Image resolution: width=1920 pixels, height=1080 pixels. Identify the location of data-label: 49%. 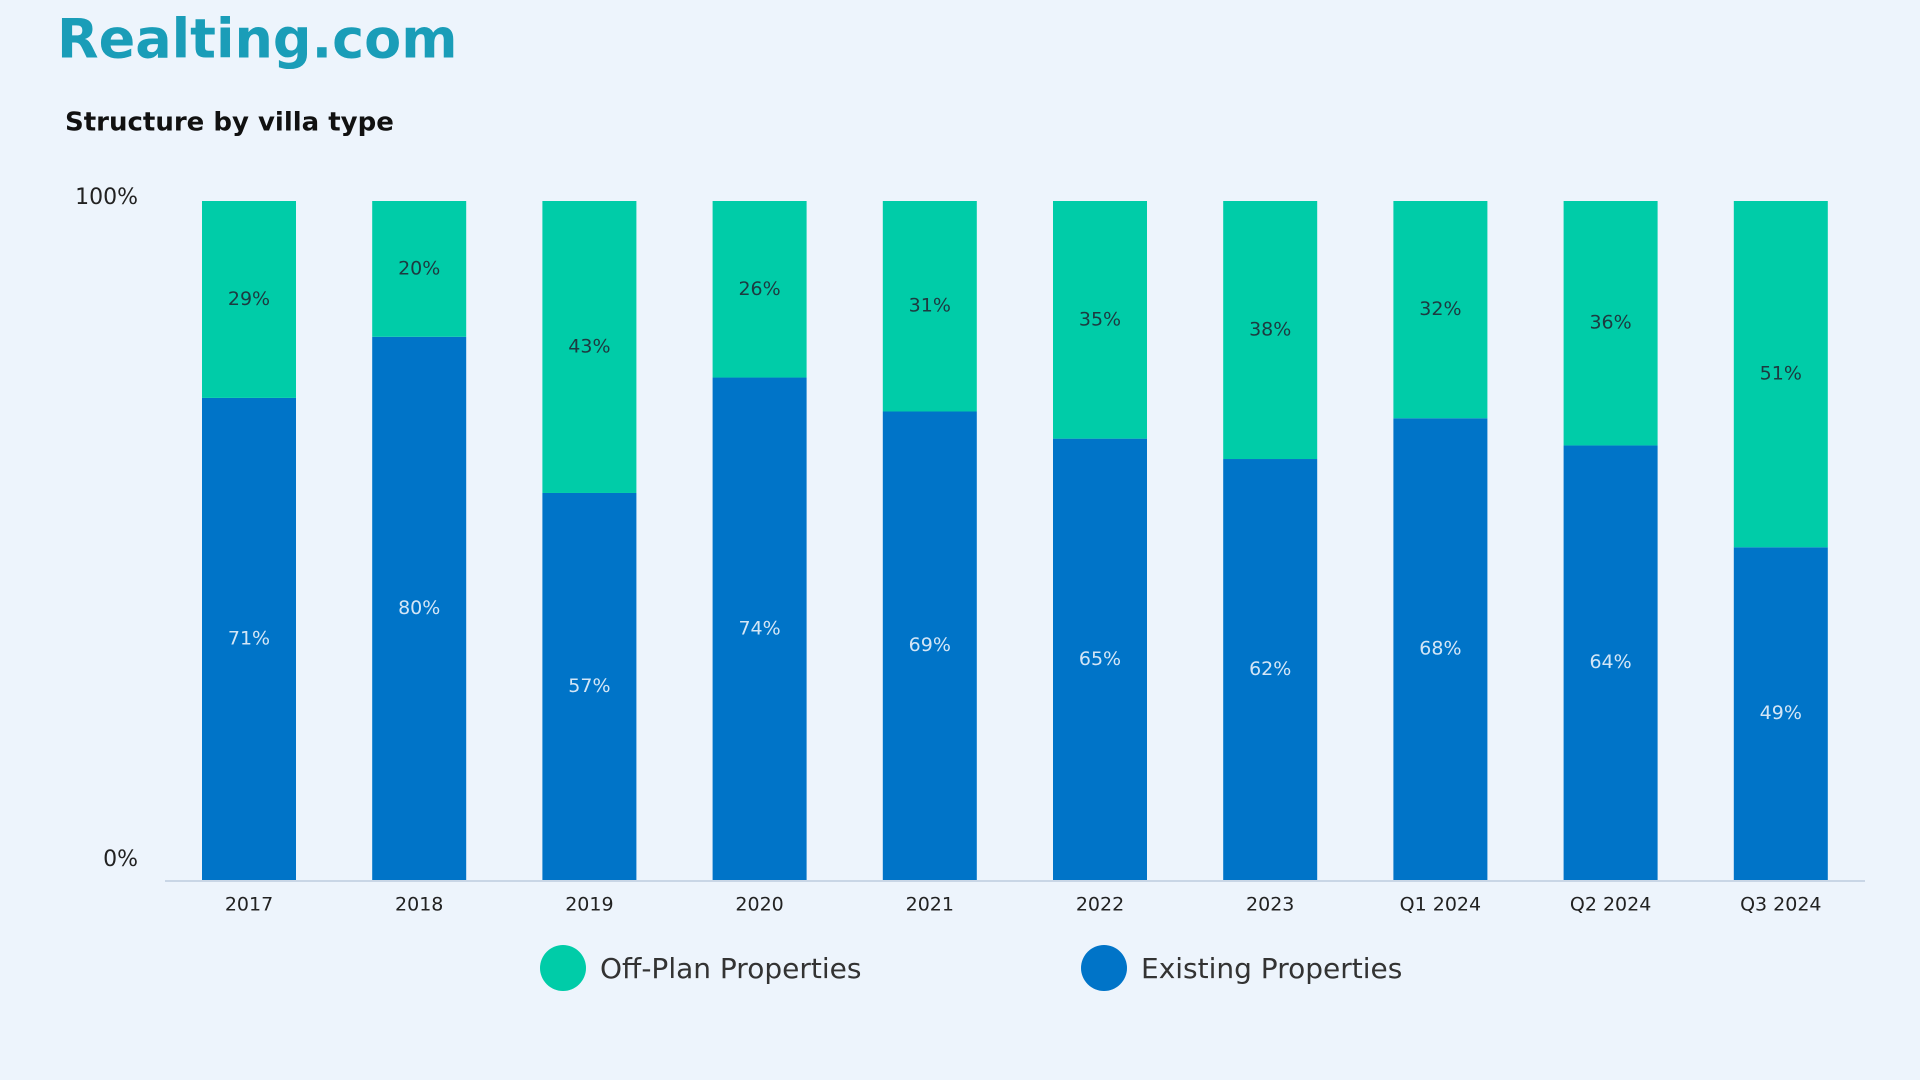
(1781, 713).